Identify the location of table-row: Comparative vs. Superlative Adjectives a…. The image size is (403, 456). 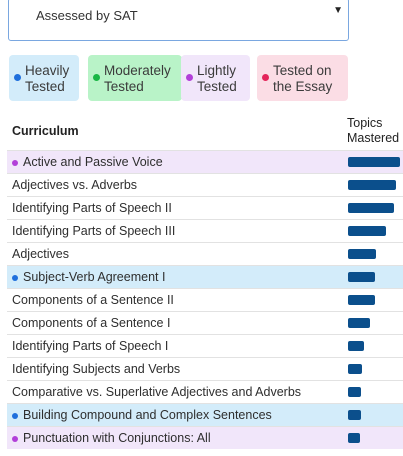
(205, 391).